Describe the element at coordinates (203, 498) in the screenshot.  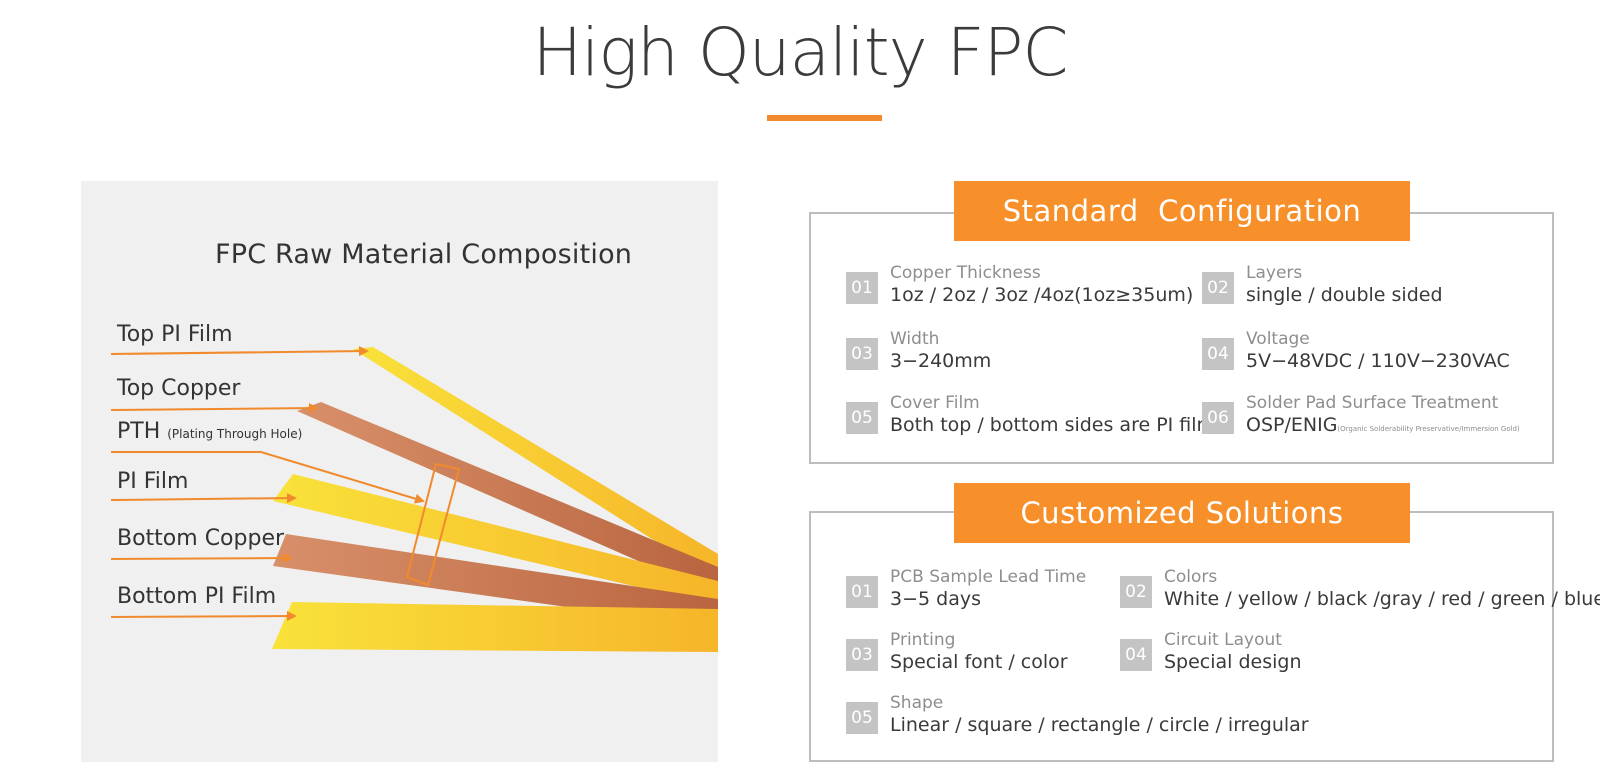
I see `arrow-pi-film` at that location.